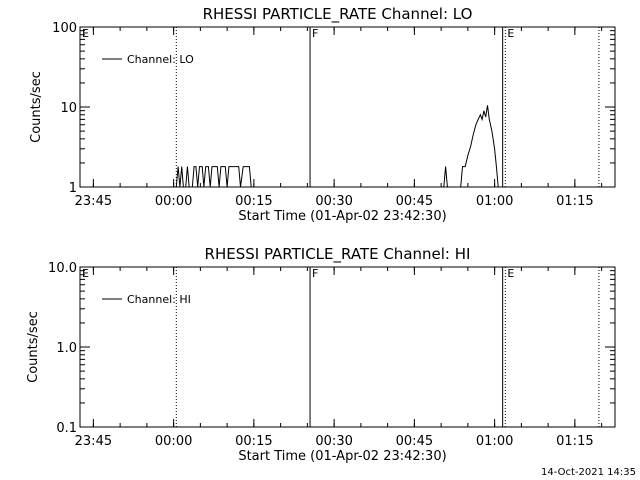 Image resolution: width=640 pixels, height=480 pixels. What do you see at coordinates (338, 254) in the screenshot?
I see `chart-2-title: RHESSI PARTICLE_RATE Channel: HI` at bounding box center [338, 254].